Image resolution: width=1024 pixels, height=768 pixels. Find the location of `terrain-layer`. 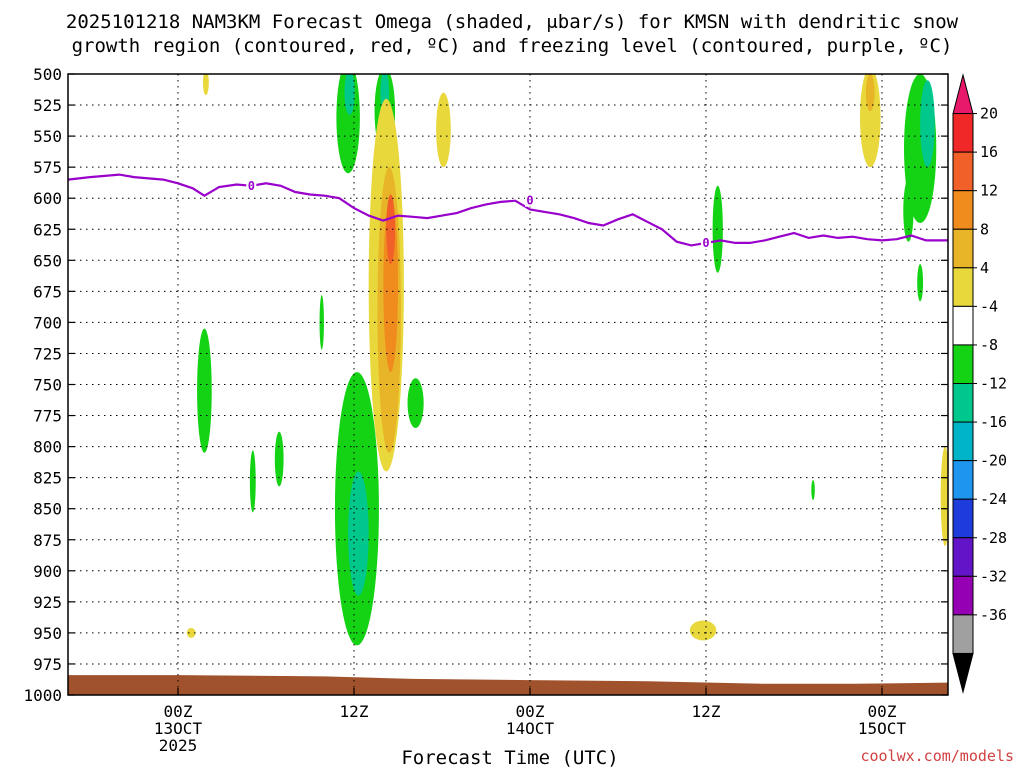

terrain-layer is located at coordinates (508, 685).